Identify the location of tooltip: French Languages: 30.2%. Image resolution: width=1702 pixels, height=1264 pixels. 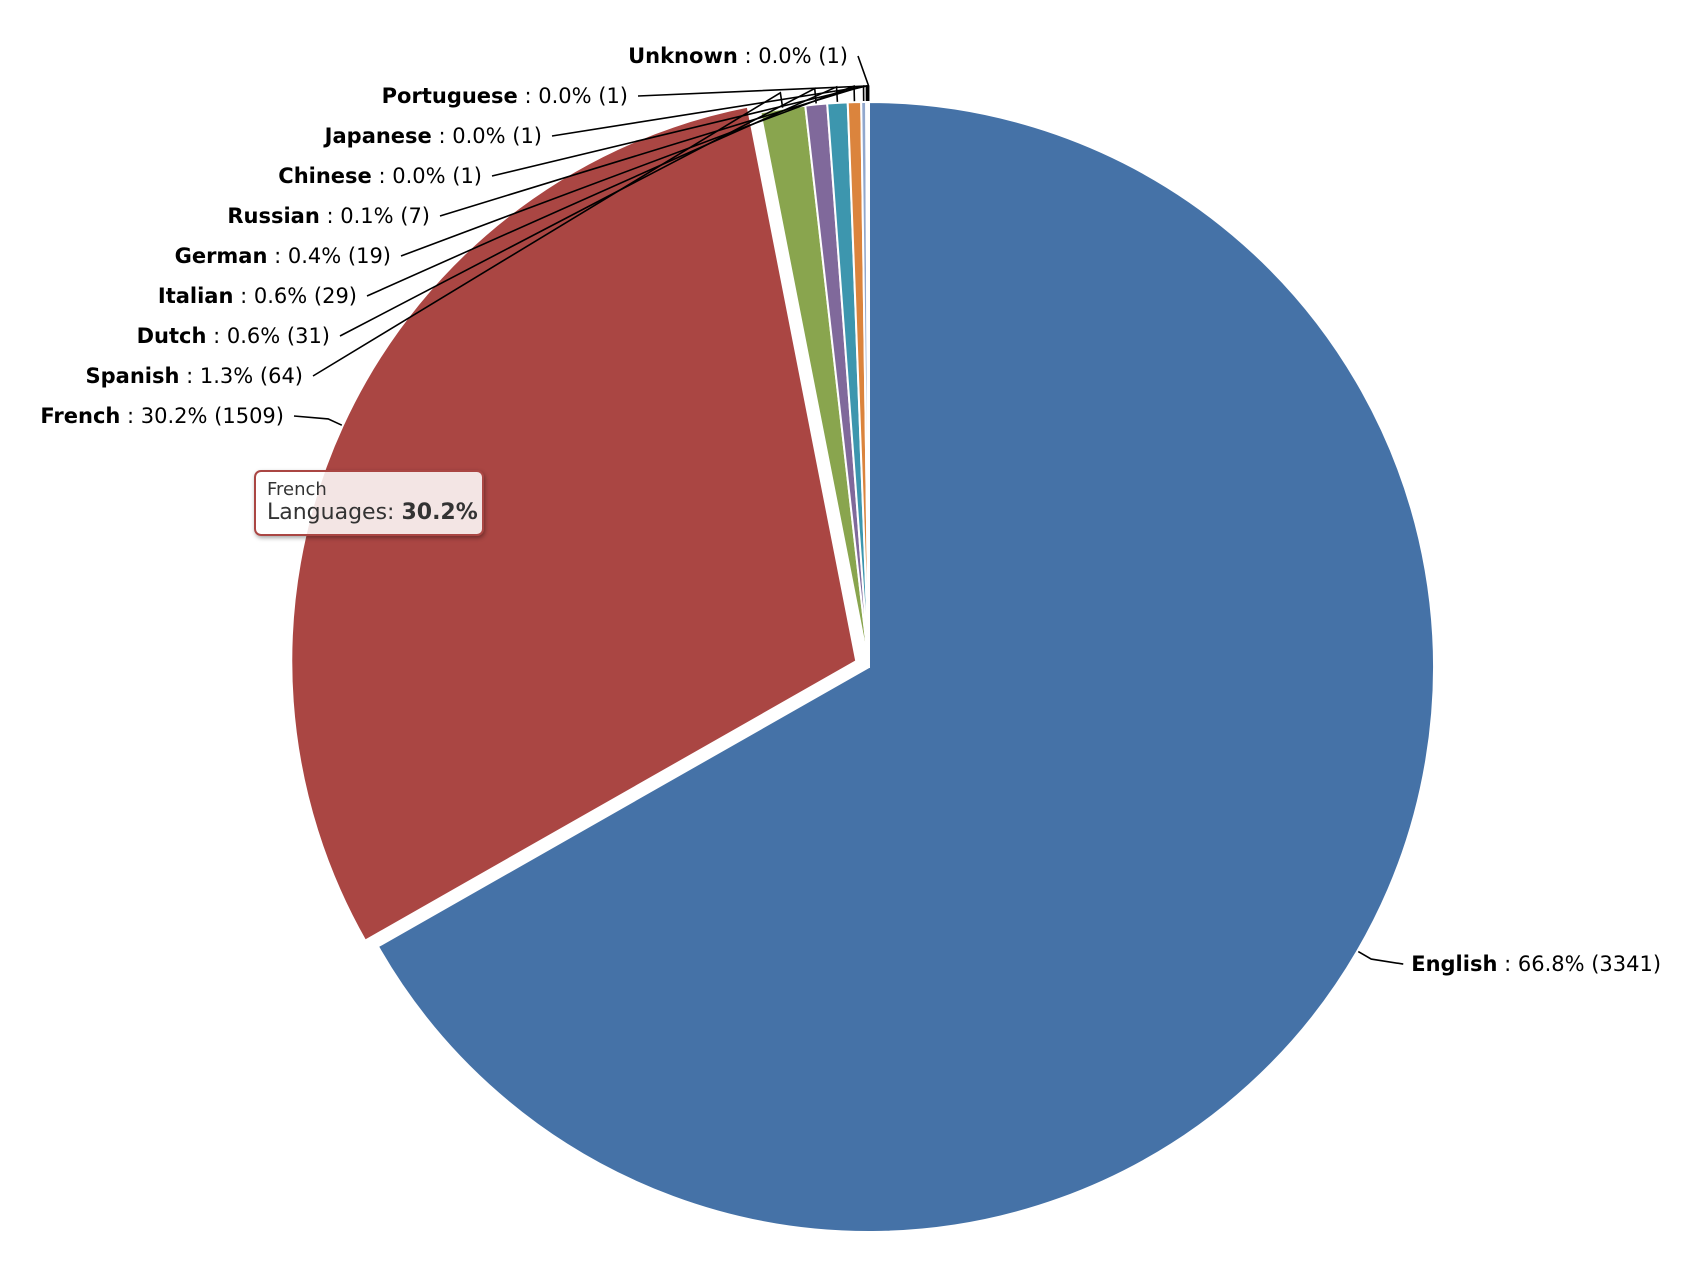
(369, 503).